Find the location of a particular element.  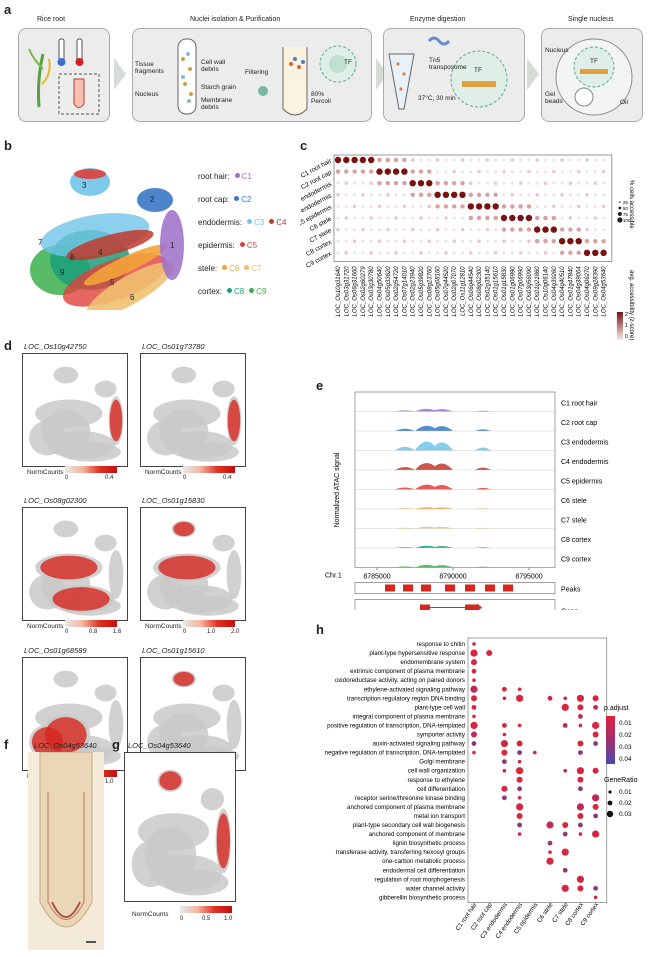

colorbar-tick-g: 0 is located at coordinates (182, 919).